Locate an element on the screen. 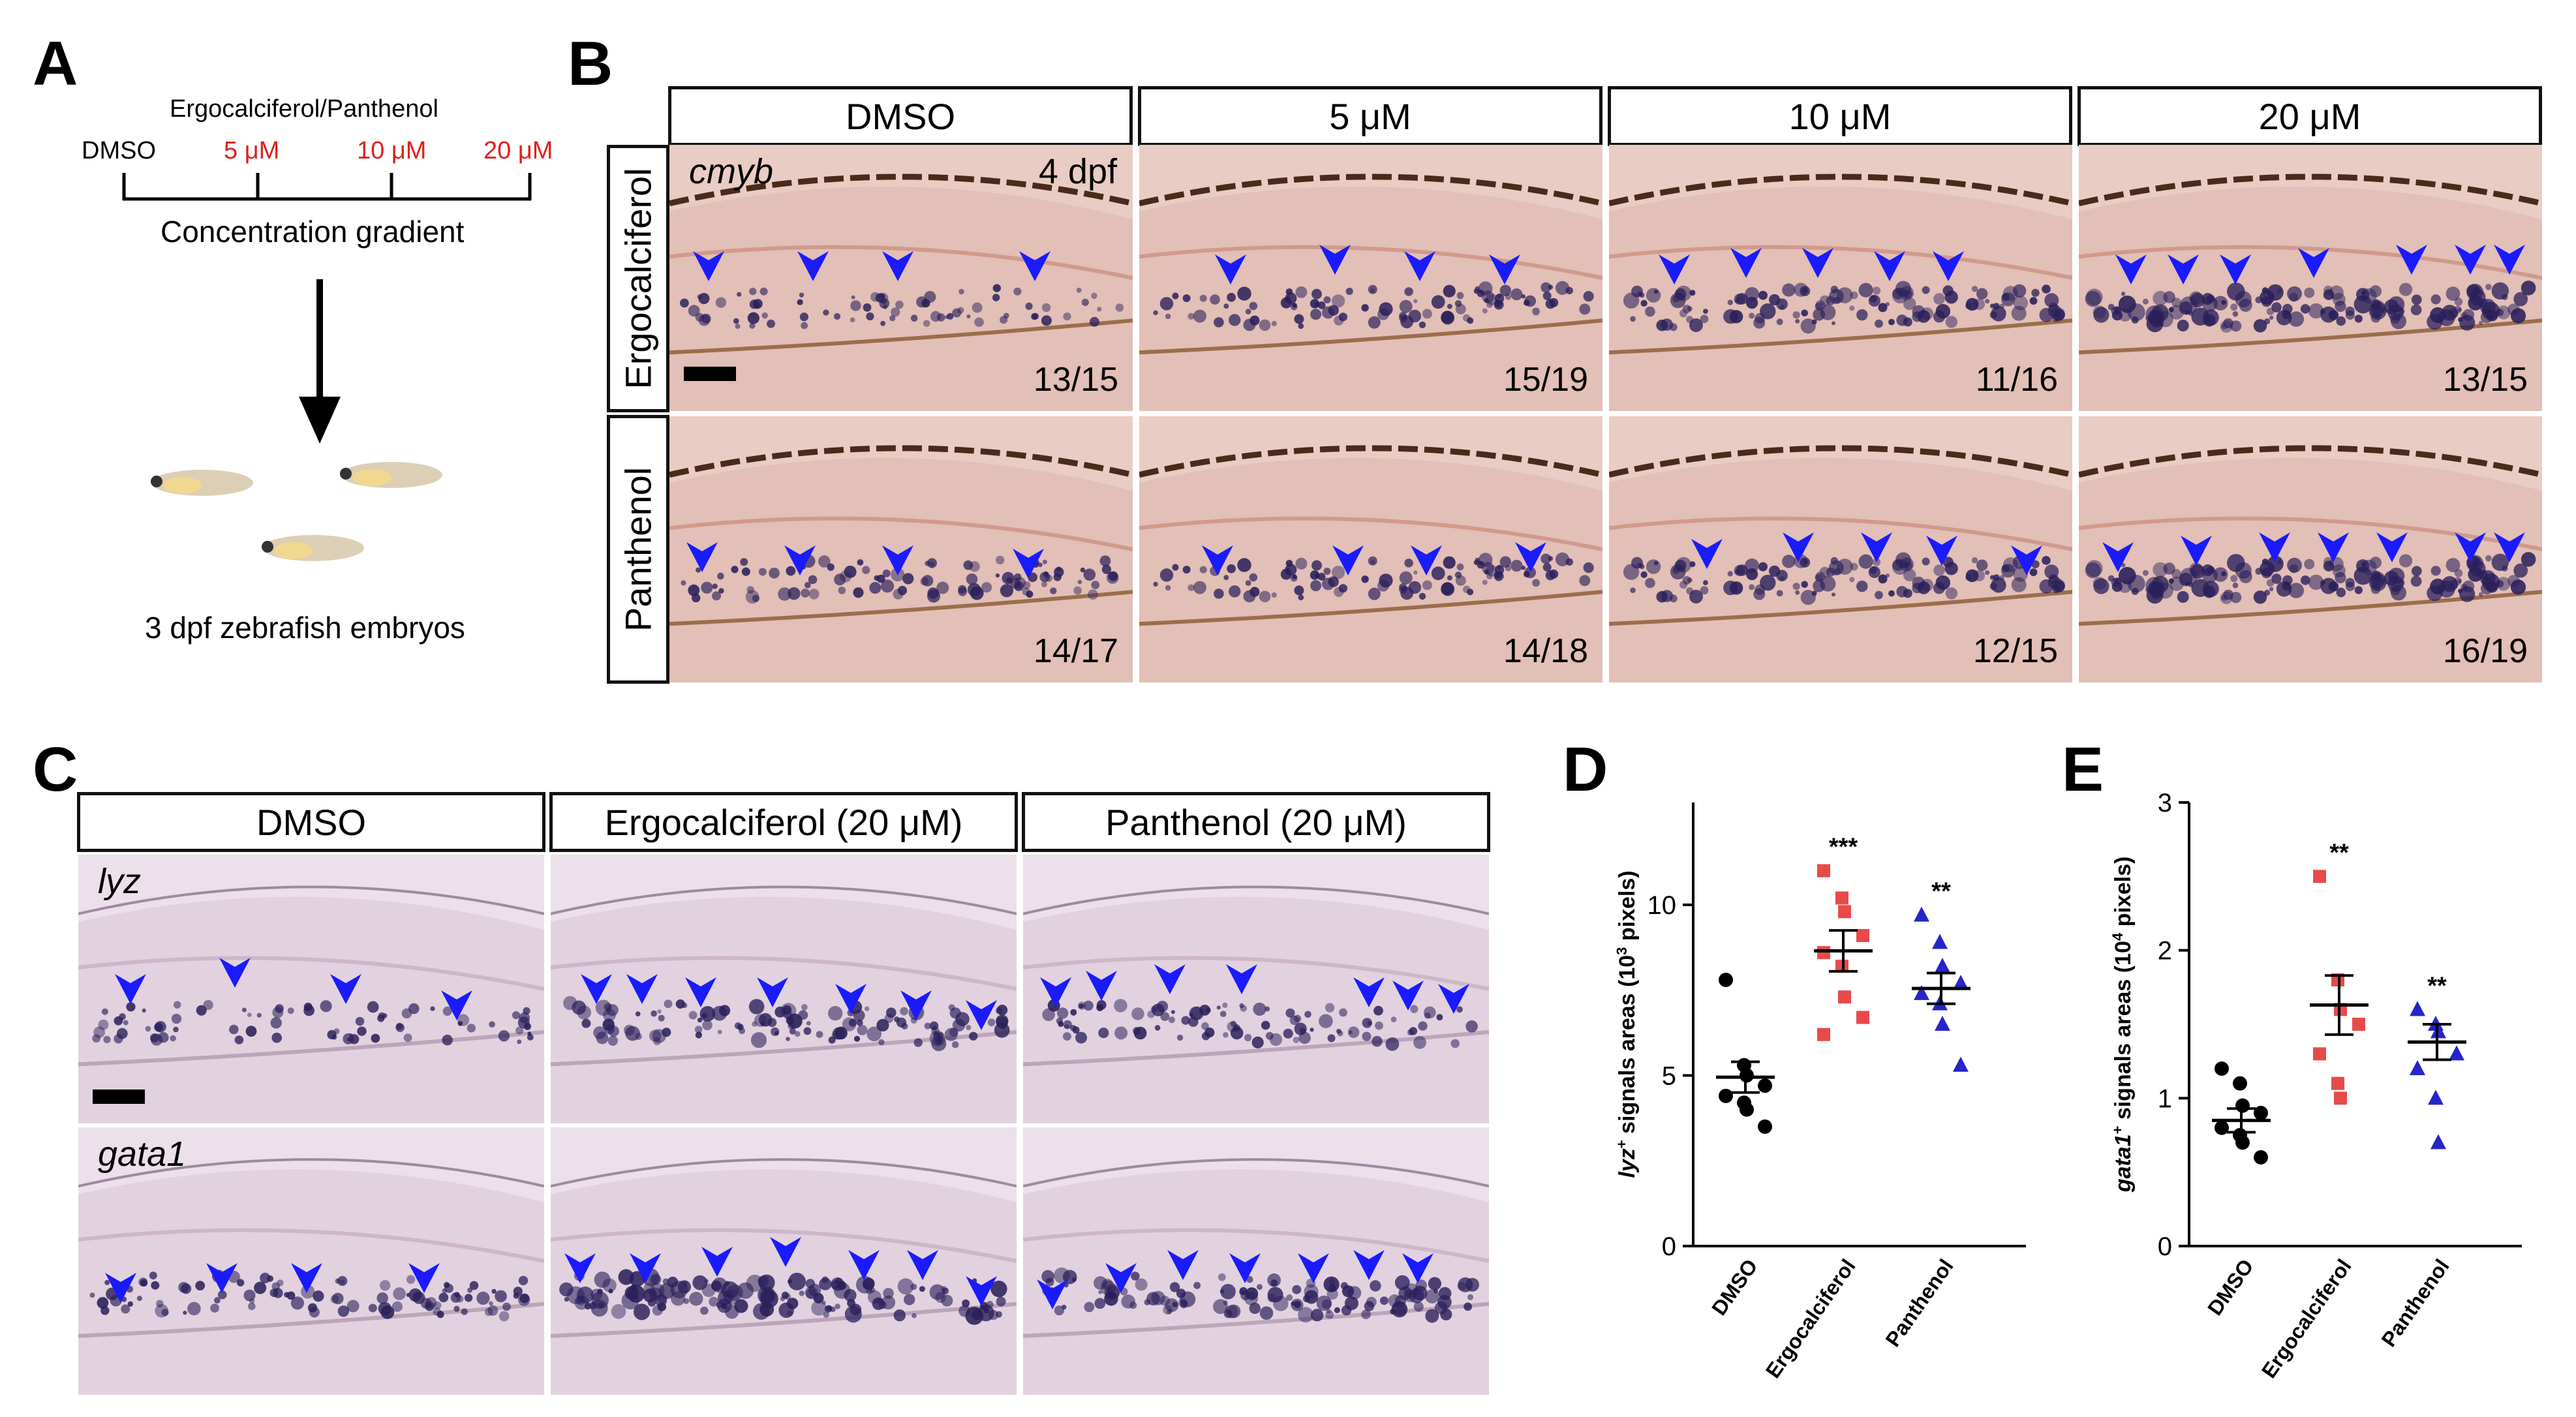 The image size is (2576, 1417). conc-5: 5 μM is located at coordinates (252, 150).